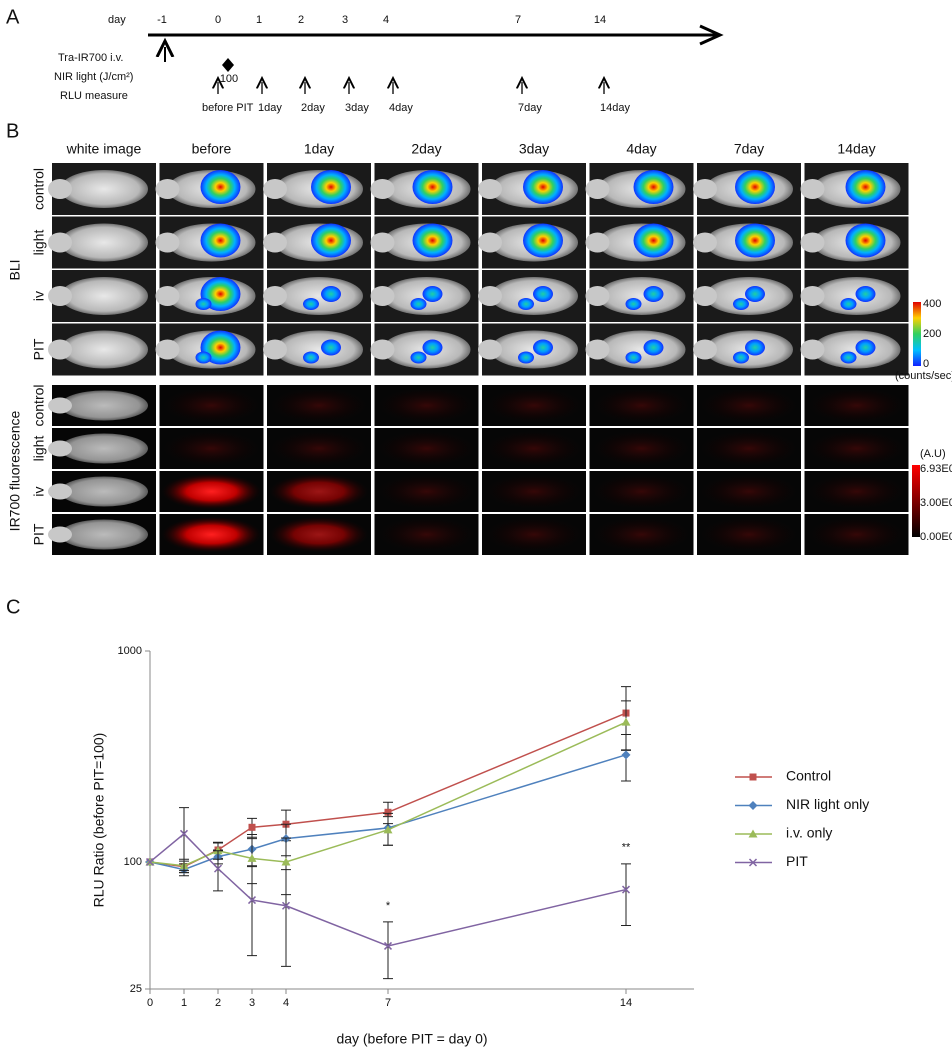 This screenshot has height=1050, width=952. What do you see at coordinates (388, 1003) in the screenshot?
I see `x-tick-label: 7` at bounding box center [388, 1003].